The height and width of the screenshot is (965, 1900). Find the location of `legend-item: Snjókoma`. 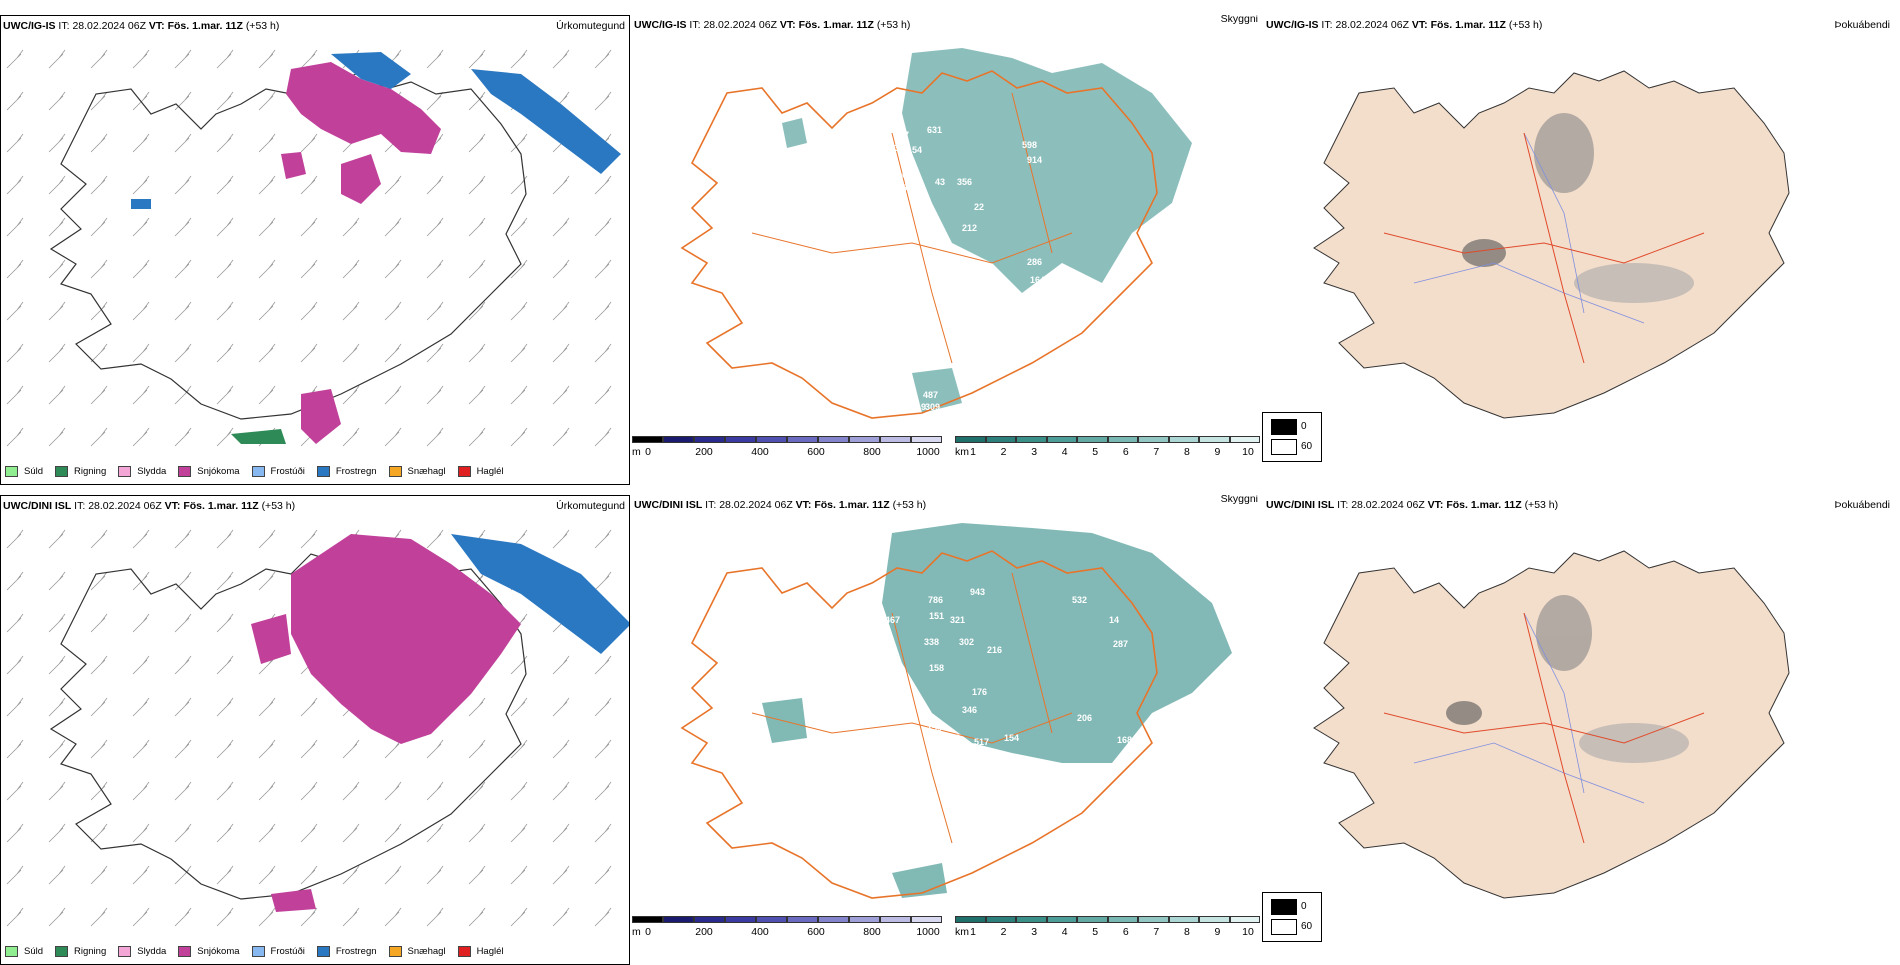

legend-item: Snjókoma is located at coordinates (209, 471).